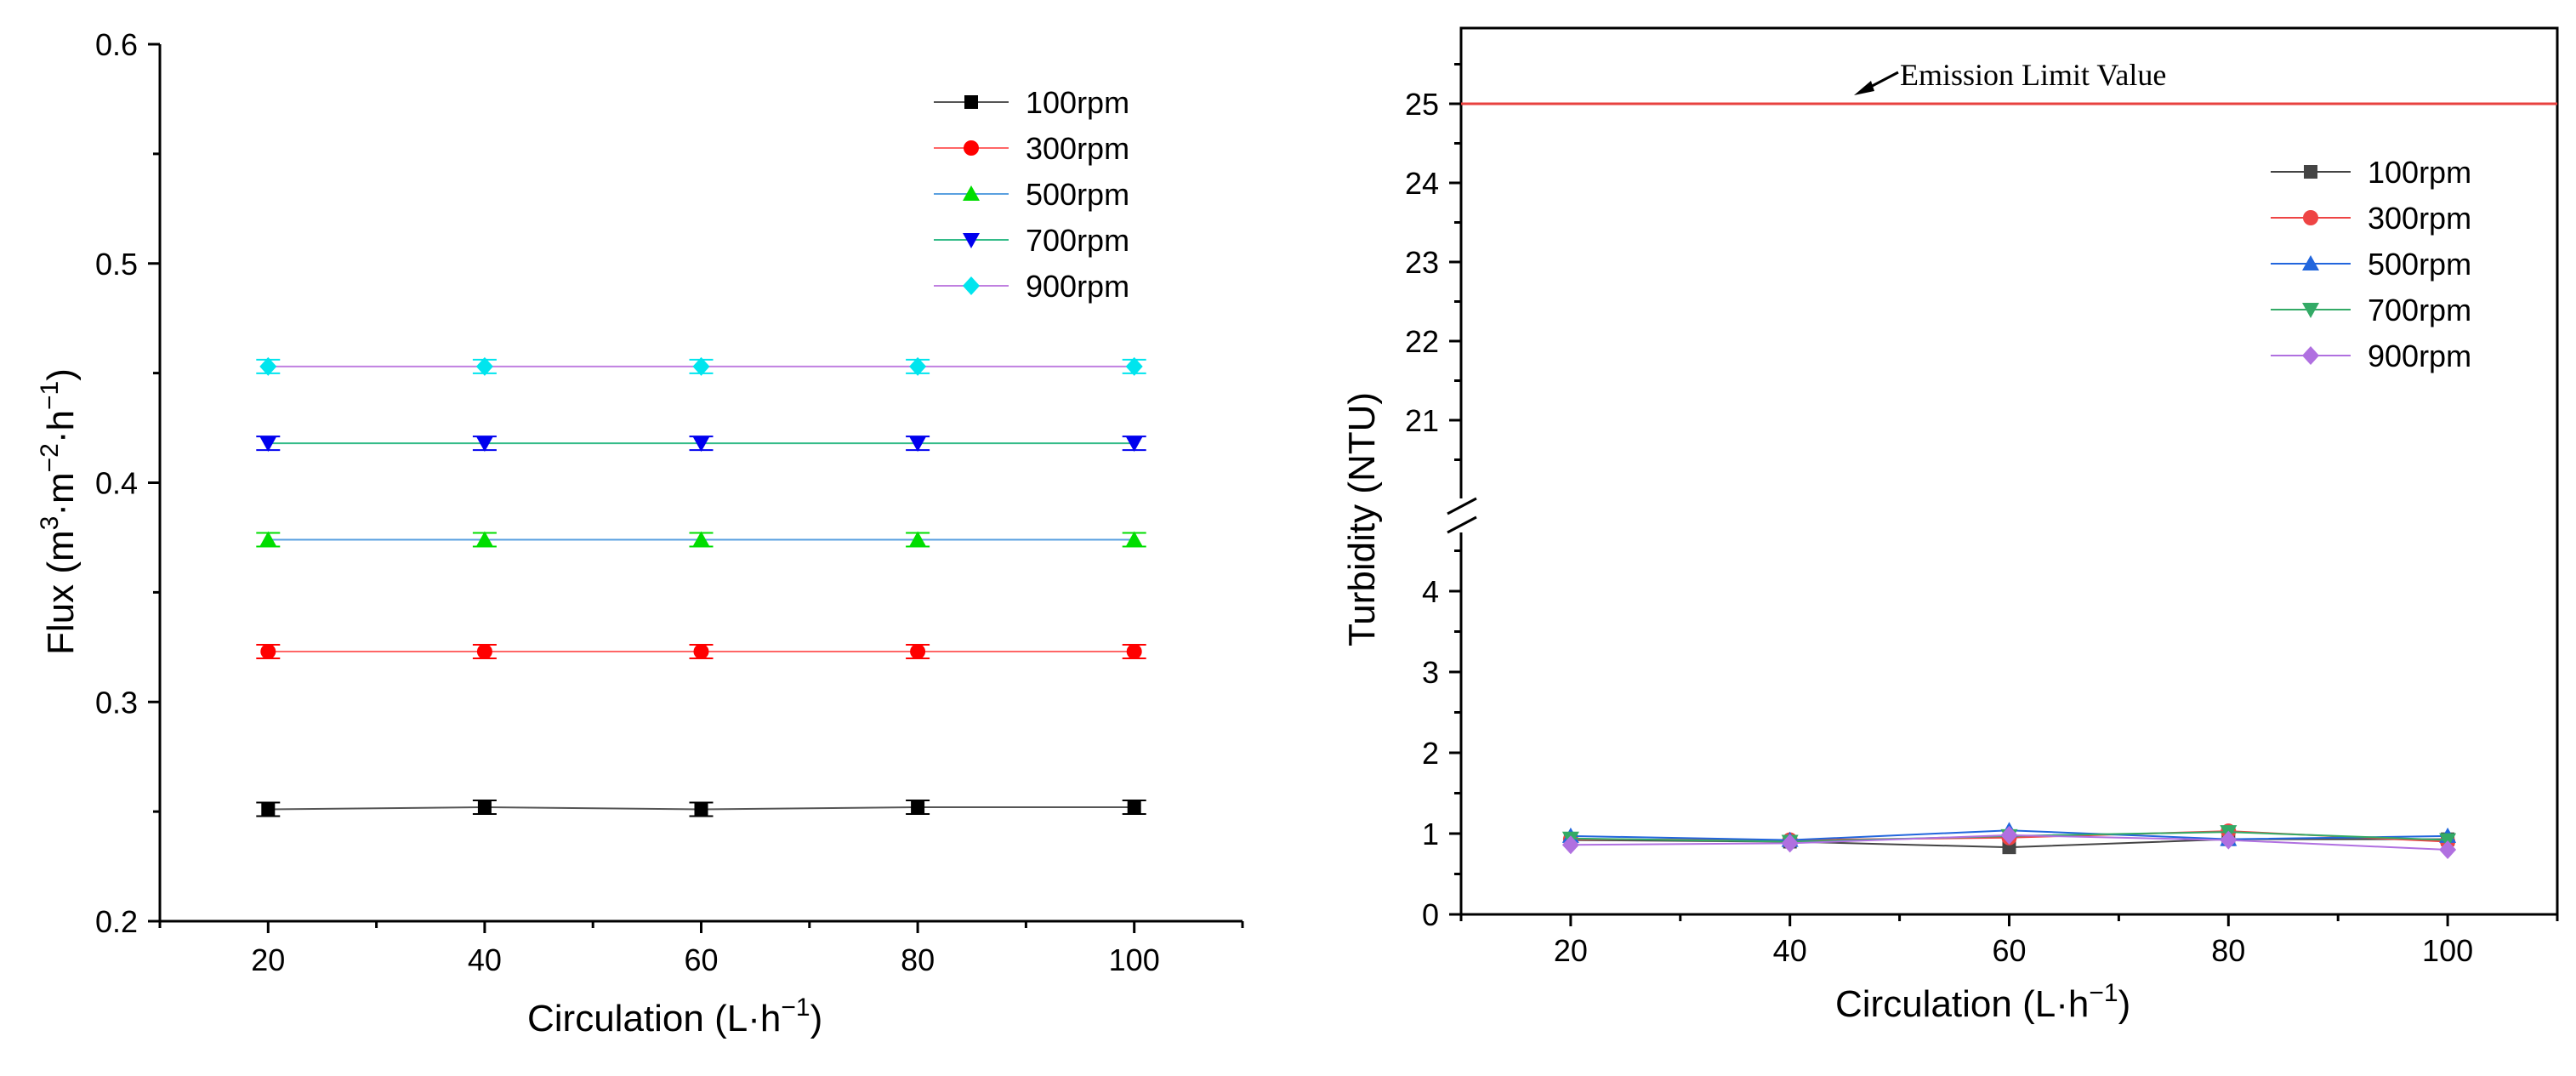  What do you see at coordinates (116, 702) in the screenshot?
I see `flux-y-tick-label: 0.3` at bounding box center [116, 702].